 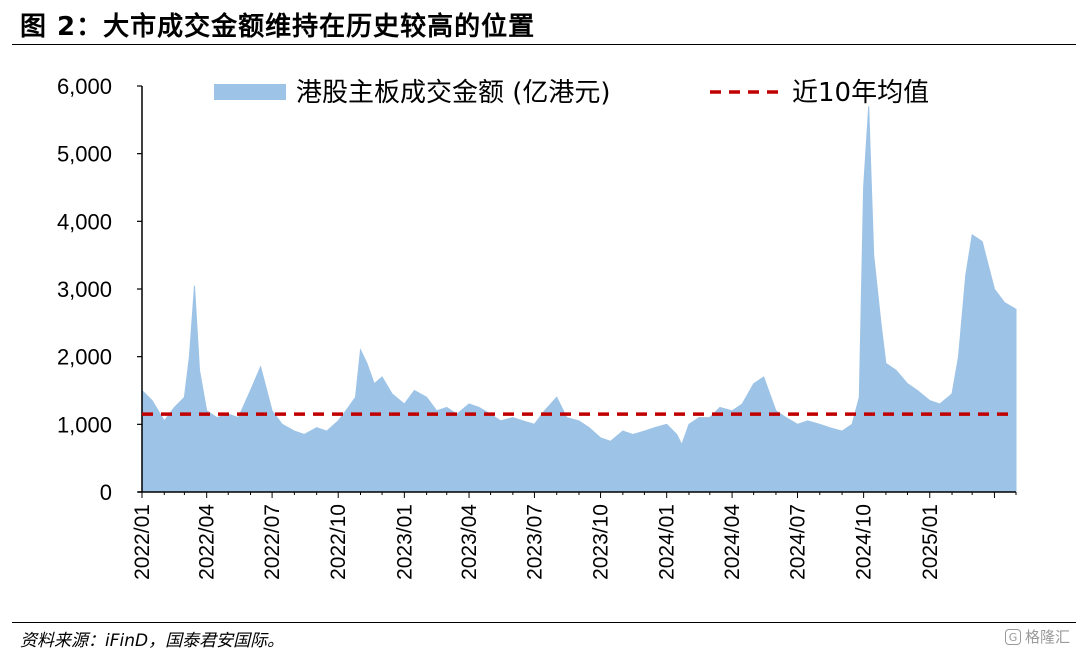 What do you see at coordinates (544, 44) in the screenshot?
I see `title-divider` at bounding box center [544, 44].